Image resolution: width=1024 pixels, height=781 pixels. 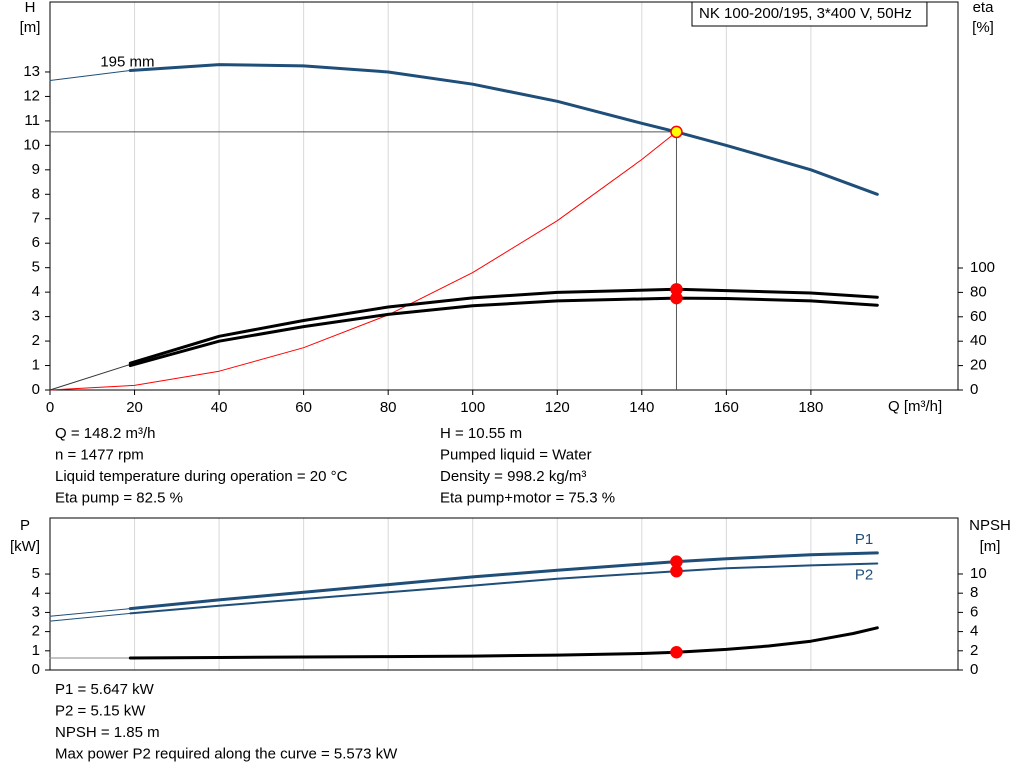 I want to click on title-box, so click(x=809, y=14).